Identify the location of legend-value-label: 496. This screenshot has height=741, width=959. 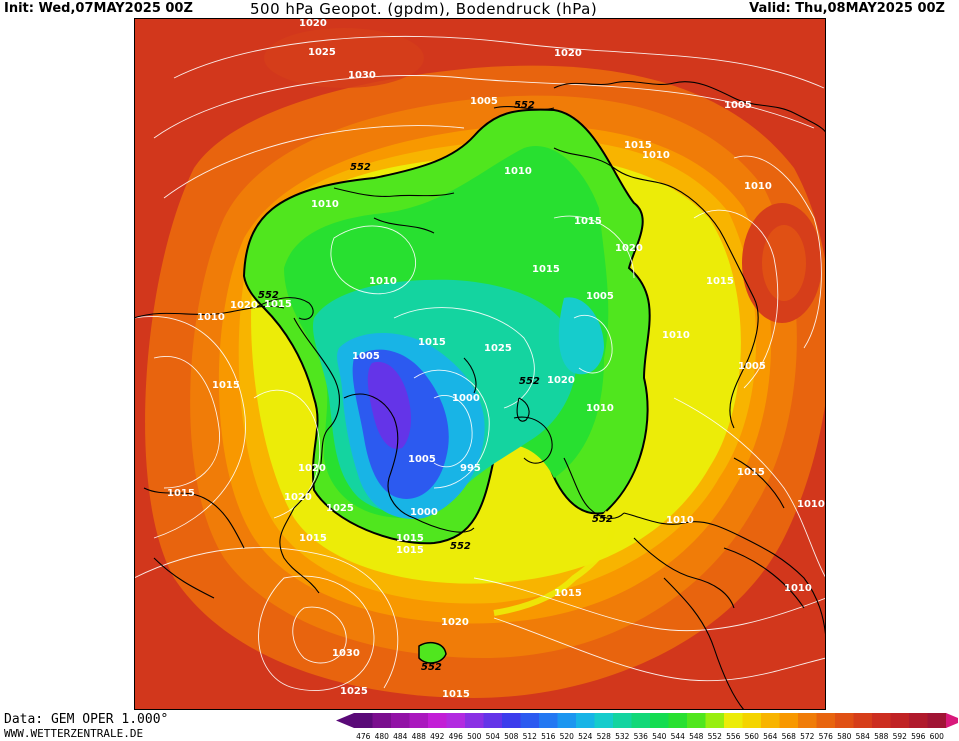
(456, 736).